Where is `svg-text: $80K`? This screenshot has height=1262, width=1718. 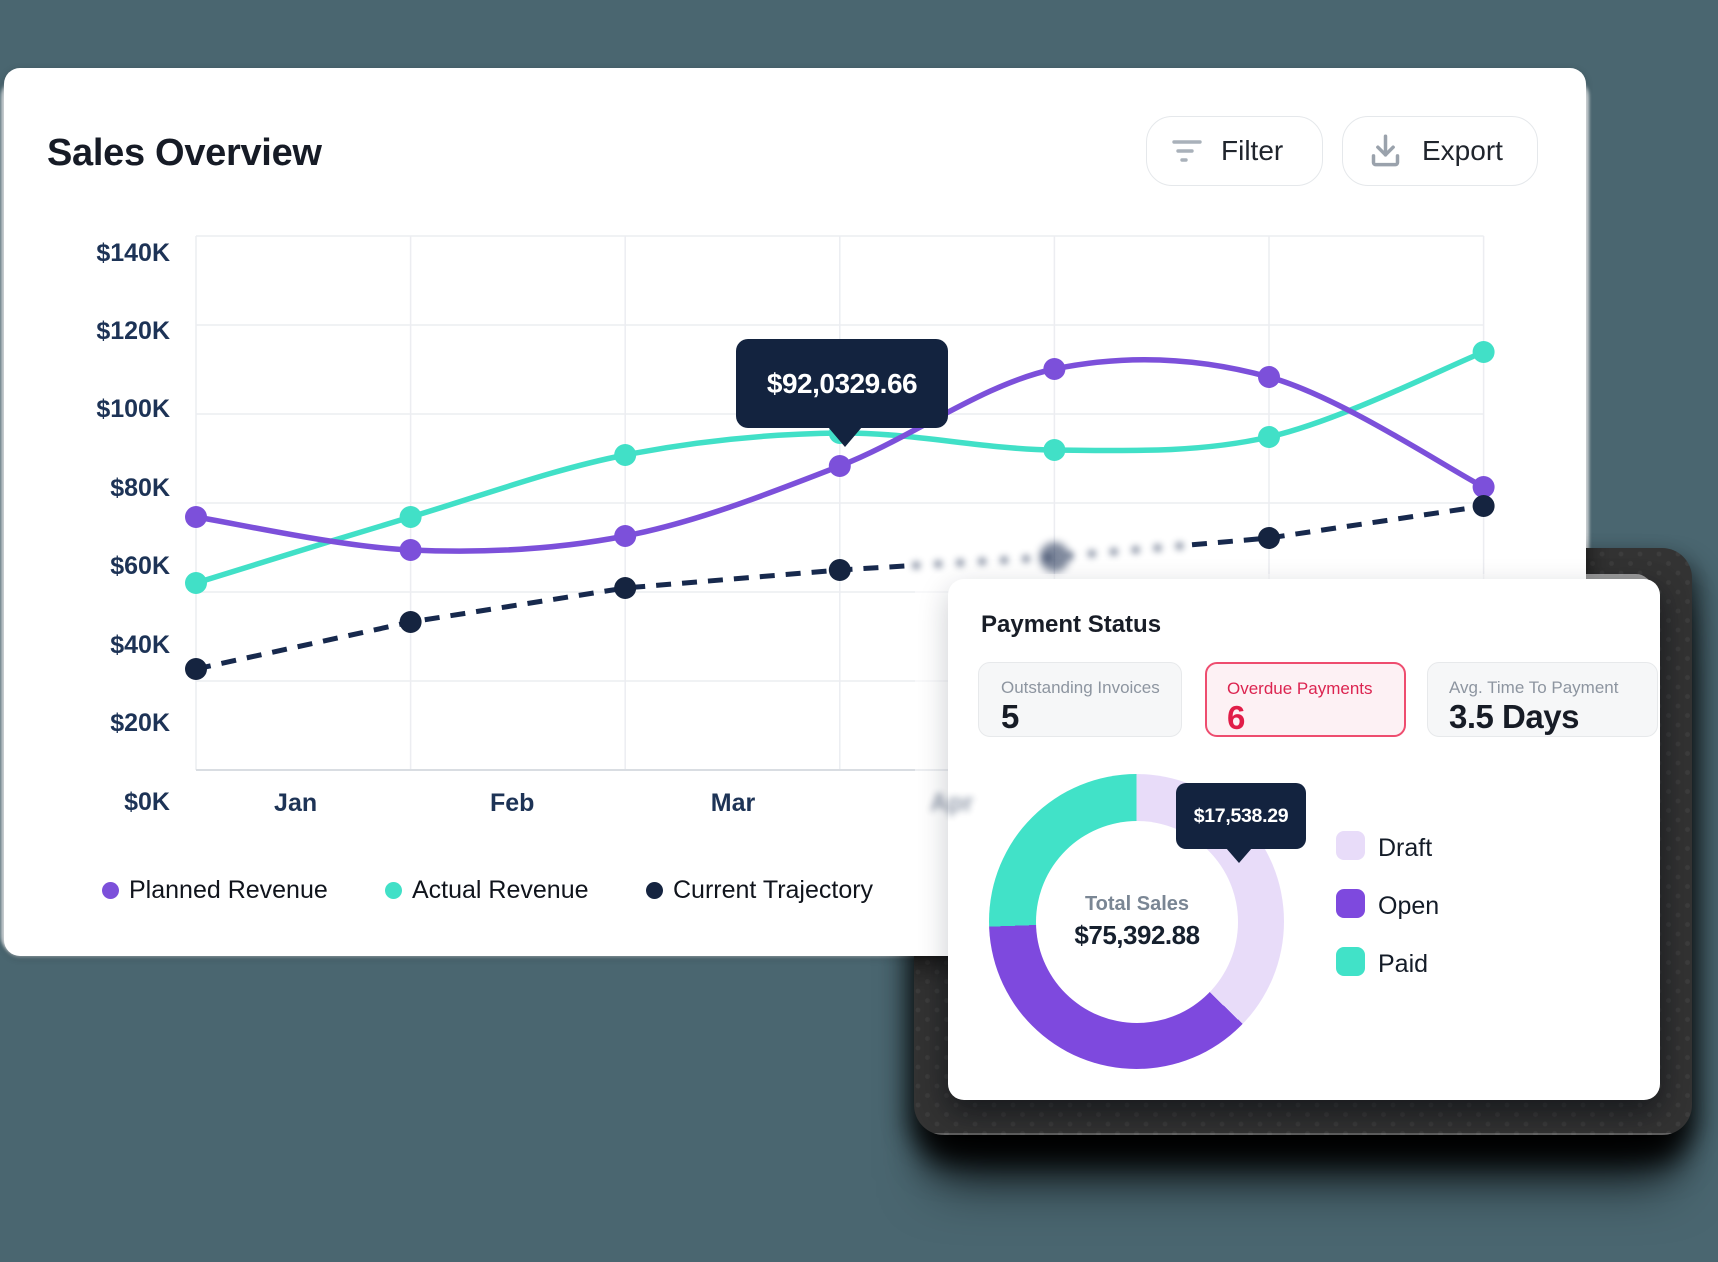
svg-text: $80K is located at coordinates (140, 488).